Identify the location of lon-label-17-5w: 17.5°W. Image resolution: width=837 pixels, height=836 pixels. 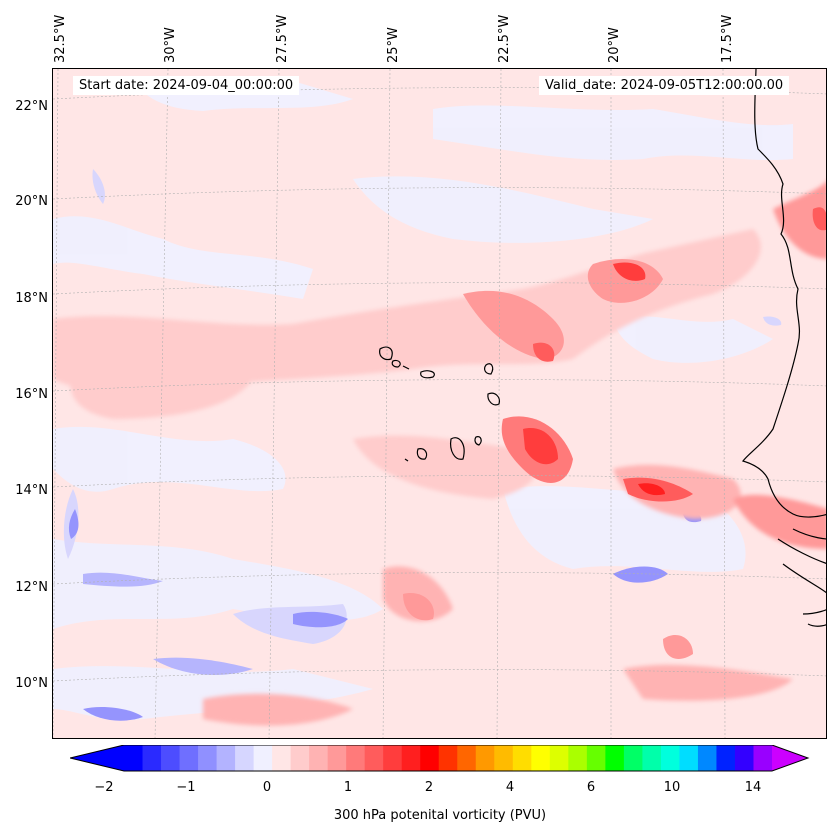
(727, 38).